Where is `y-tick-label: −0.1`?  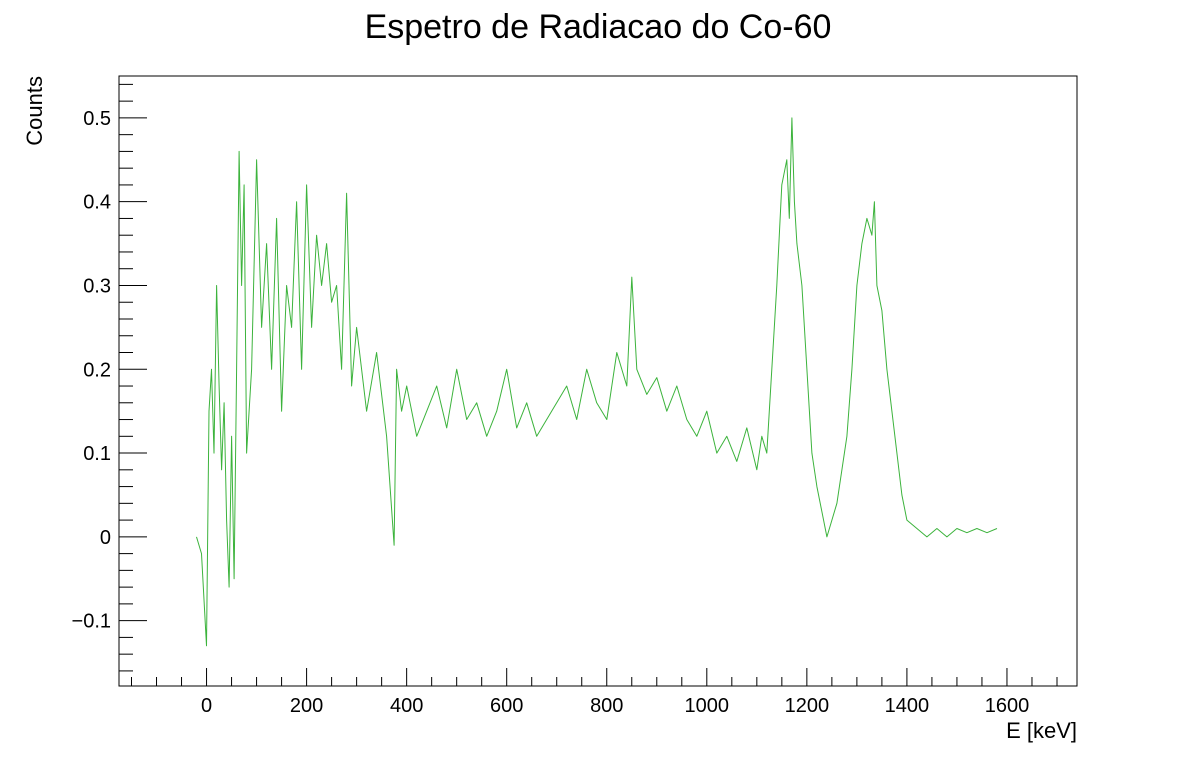
y-tick-label: −0.1 is located at coordinates (91, 622).